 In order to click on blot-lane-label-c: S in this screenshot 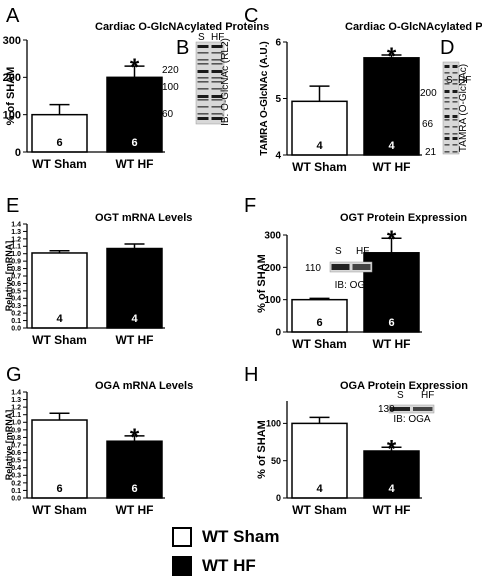, I will do `click(449, 80)`.